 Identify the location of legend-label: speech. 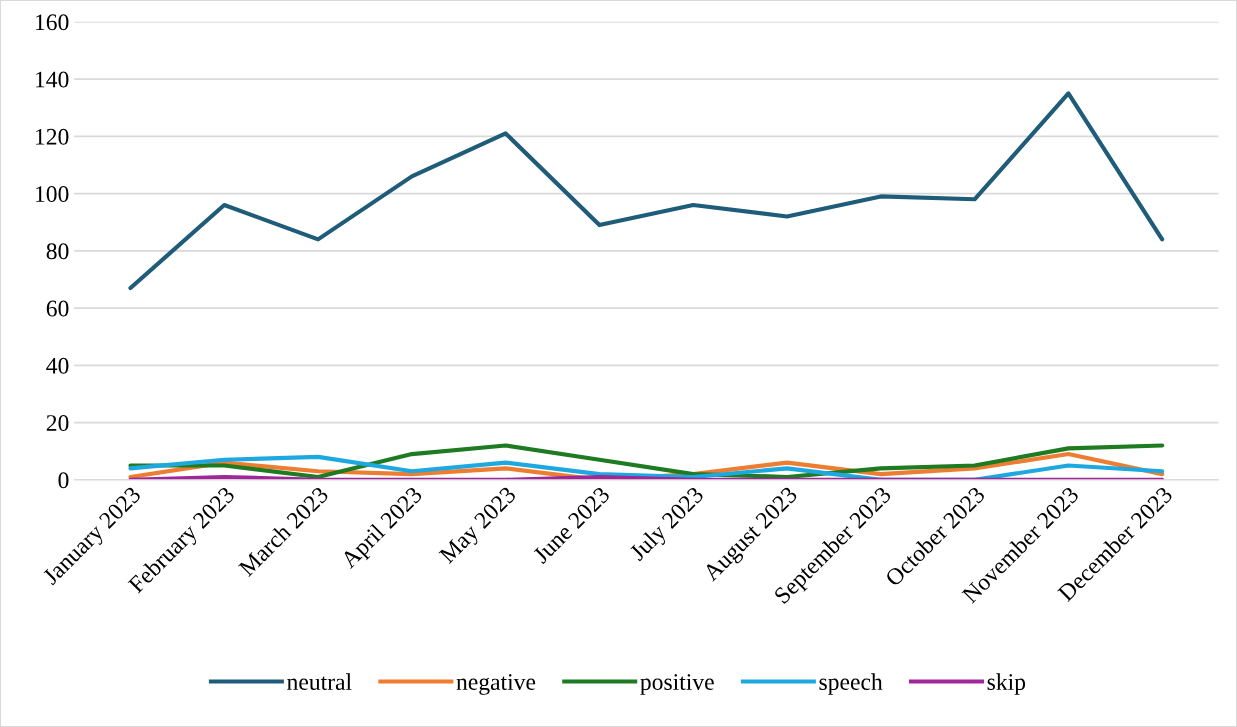
(851, 684).